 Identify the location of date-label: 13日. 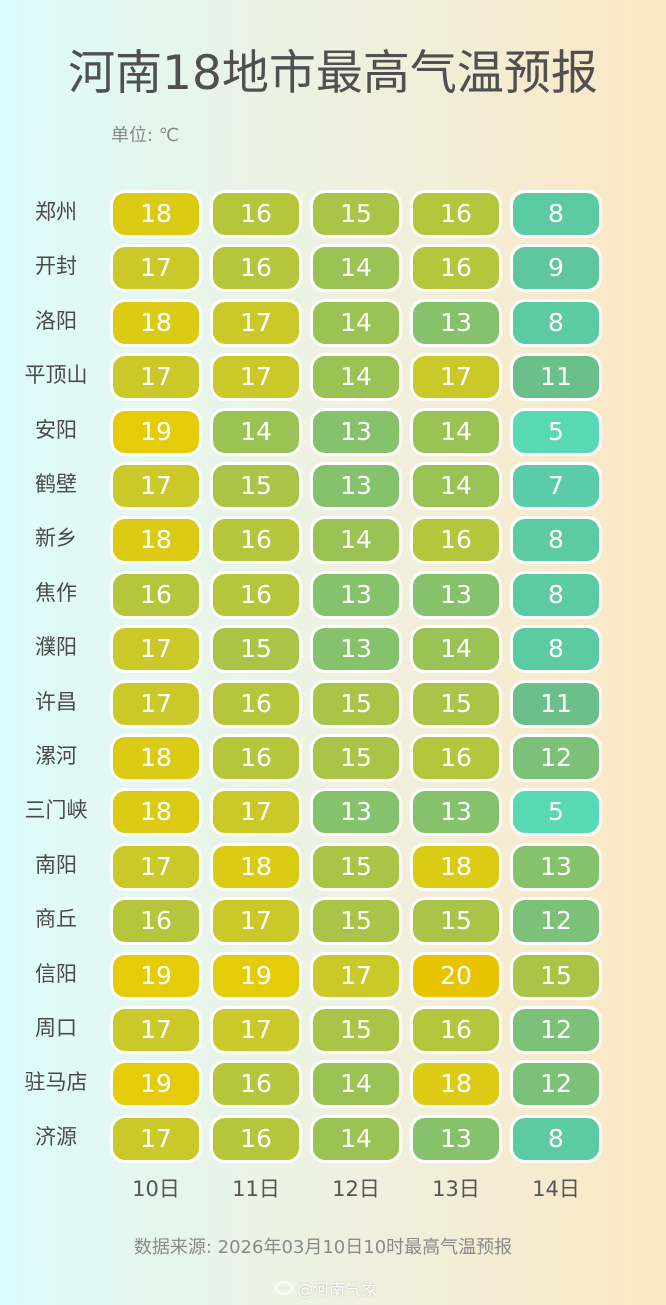
(456, 1189).